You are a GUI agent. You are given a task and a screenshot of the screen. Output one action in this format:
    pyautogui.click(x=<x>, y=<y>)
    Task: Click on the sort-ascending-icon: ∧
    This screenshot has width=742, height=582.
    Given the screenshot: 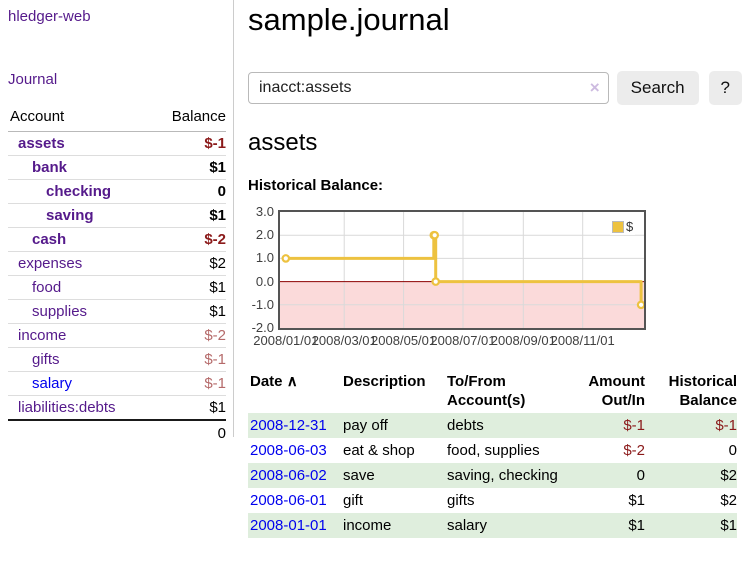 What is the action you would take?
    pyautogui.click(x=292, y=381)
    